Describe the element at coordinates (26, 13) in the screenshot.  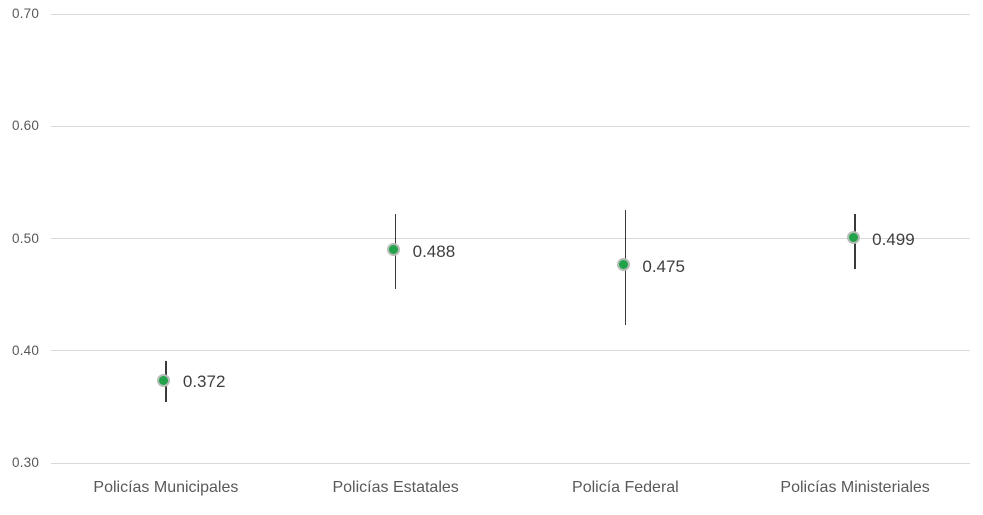
I see `y-axis-tick-label: 0.70` at that location.